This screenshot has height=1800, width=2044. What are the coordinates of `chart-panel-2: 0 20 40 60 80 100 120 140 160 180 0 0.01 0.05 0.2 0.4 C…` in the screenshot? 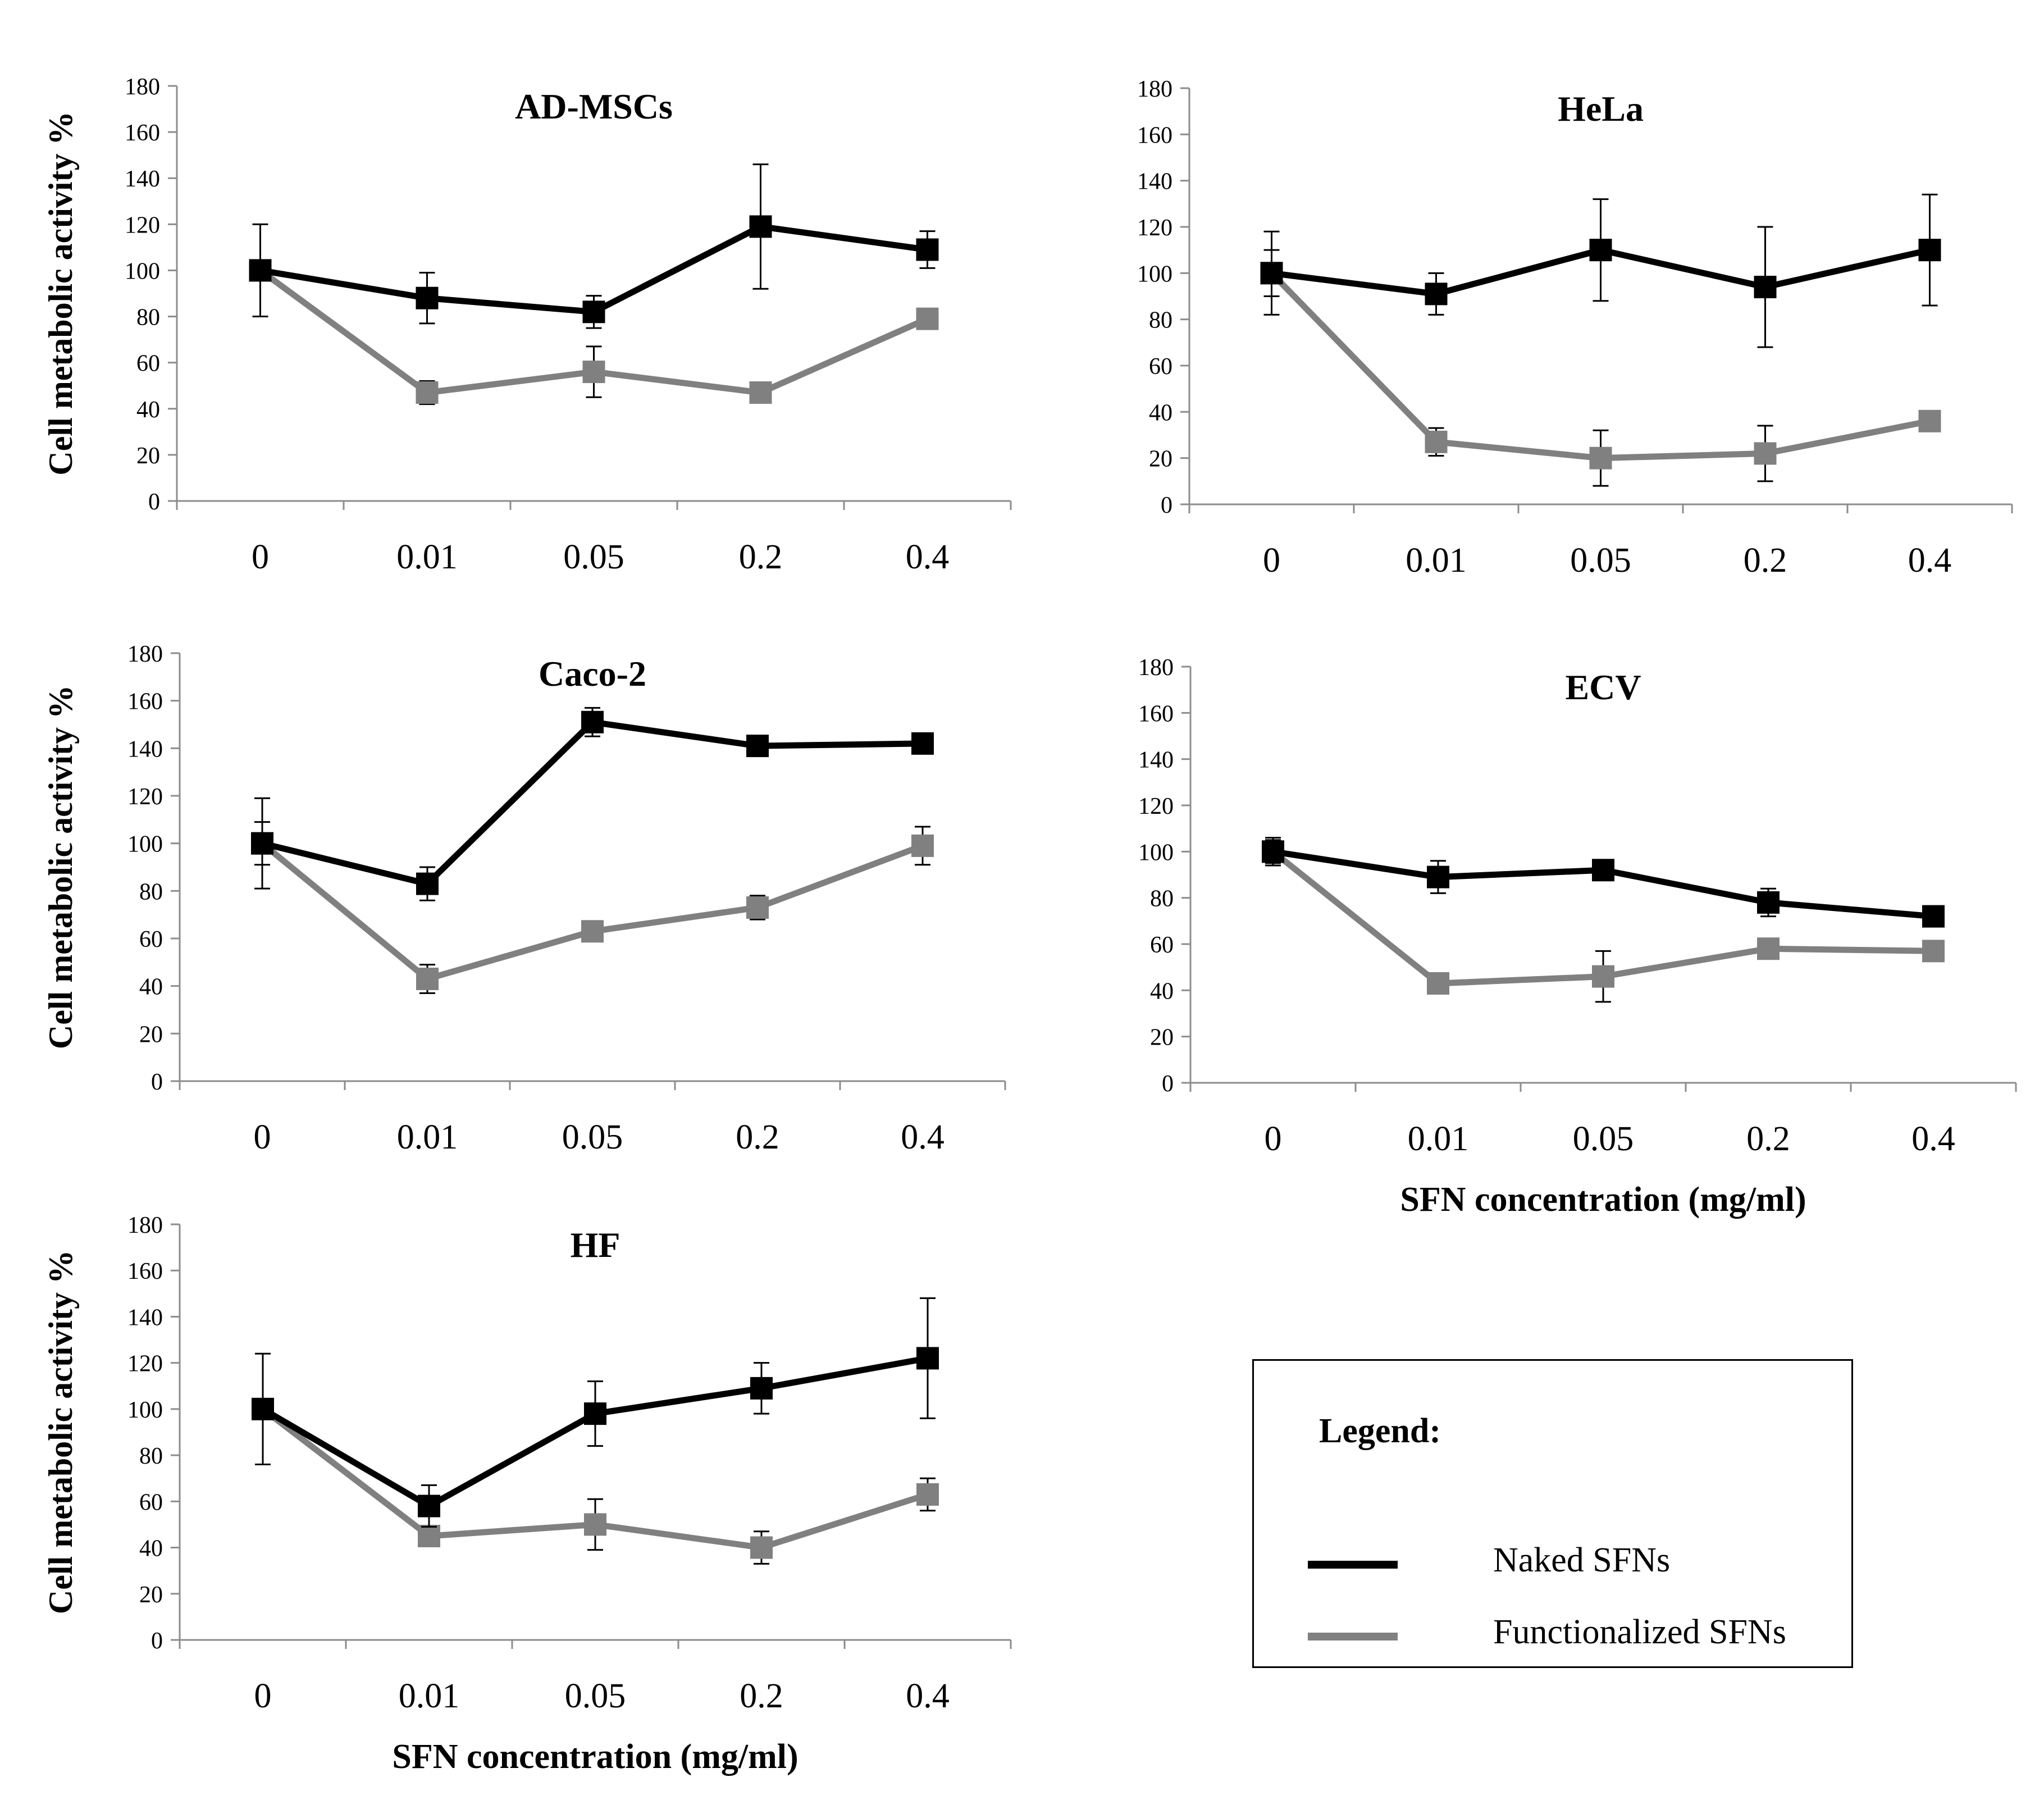 It's located at (524, 898).